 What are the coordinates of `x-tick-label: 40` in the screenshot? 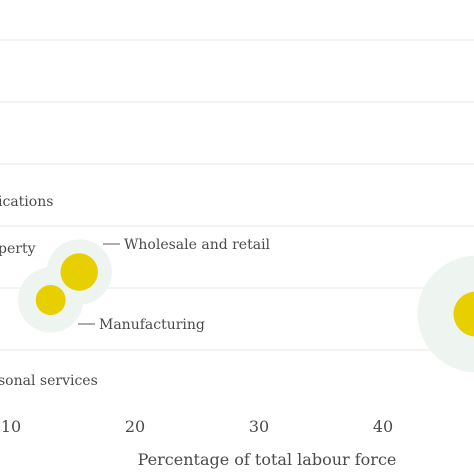 It's located at (383, 426).